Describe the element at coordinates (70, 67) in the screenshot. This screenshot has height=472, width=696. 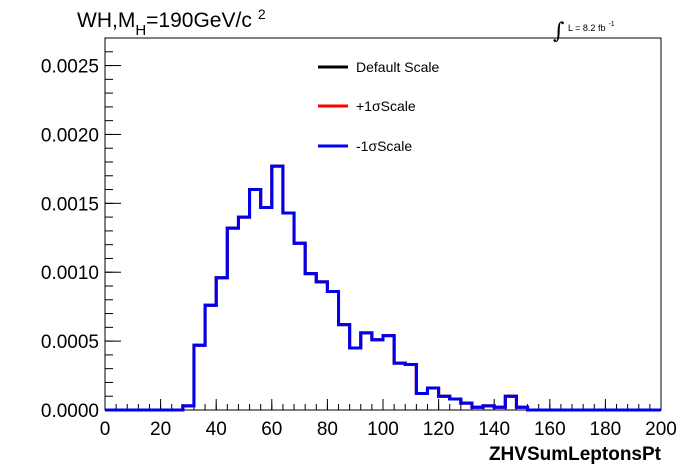
I see `y-tick-label: 0.0025` at that location.